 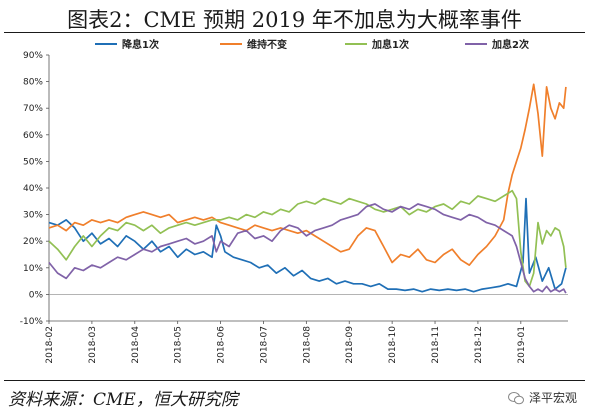 I want to click on x-tick-label: 2018-11, so click(x=436, y=345).